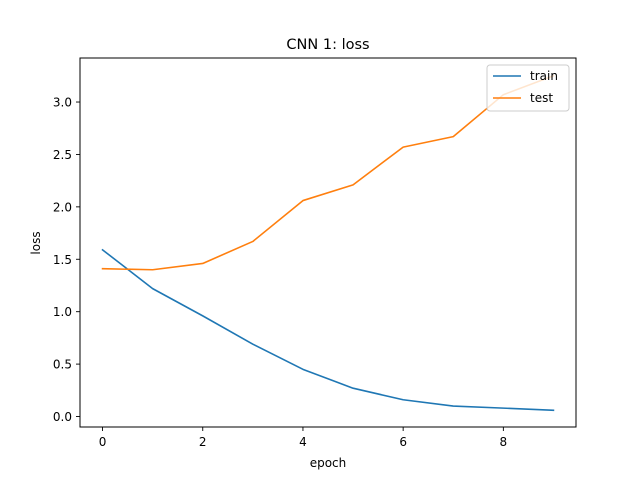  What do you see at coordinates (504, 442) in the screenshot?
I see `x-tick-label: 8` at bounding box center [504, 442].